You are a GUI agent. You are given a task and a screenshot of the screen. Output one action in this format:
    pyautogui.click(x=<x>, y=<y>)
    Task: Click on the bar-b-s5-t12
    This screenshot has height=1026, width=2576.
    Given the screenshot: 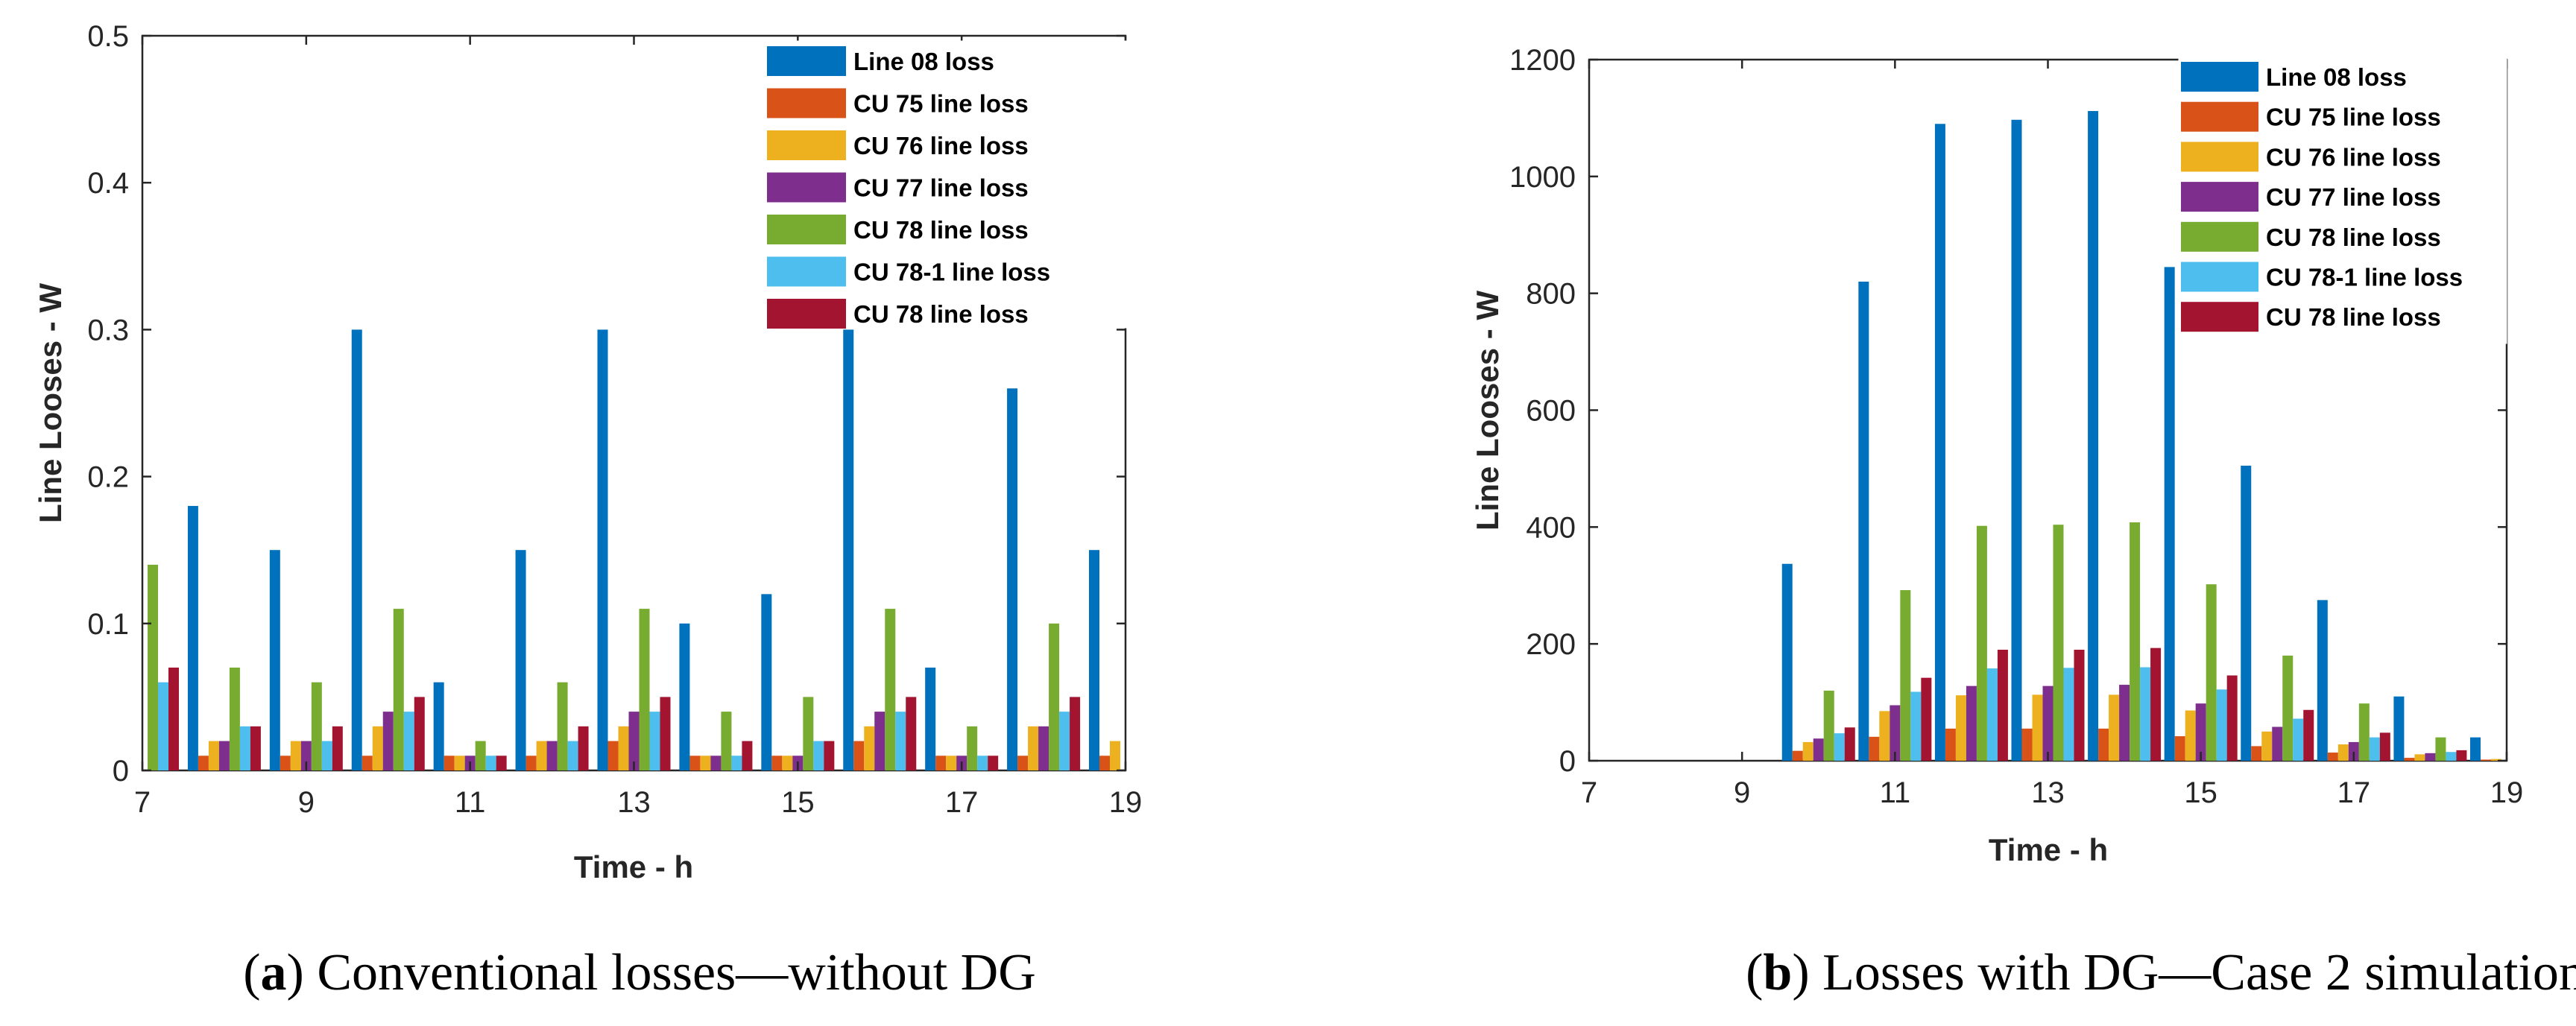 What is the action you would take?
    pyautogui.click(x=1992, y=714)
    